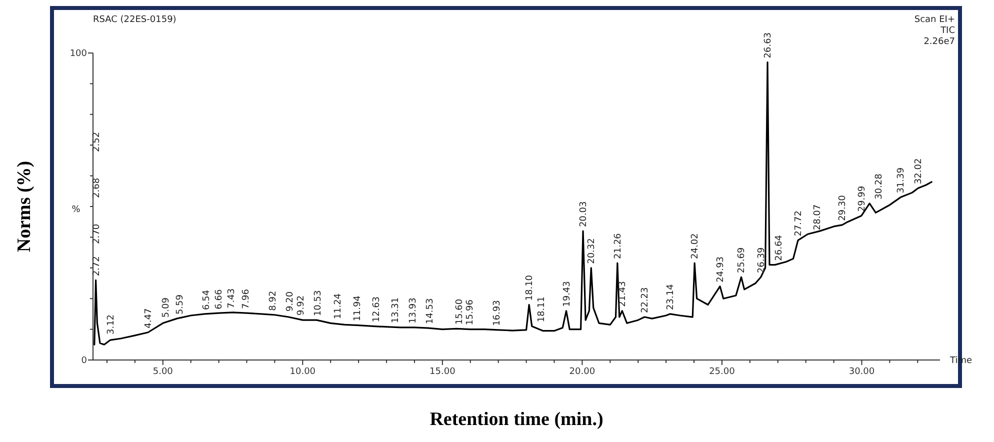 This screenshot has width=994, height=442. I want to click on annotation: 30.28, so click(879, 186).